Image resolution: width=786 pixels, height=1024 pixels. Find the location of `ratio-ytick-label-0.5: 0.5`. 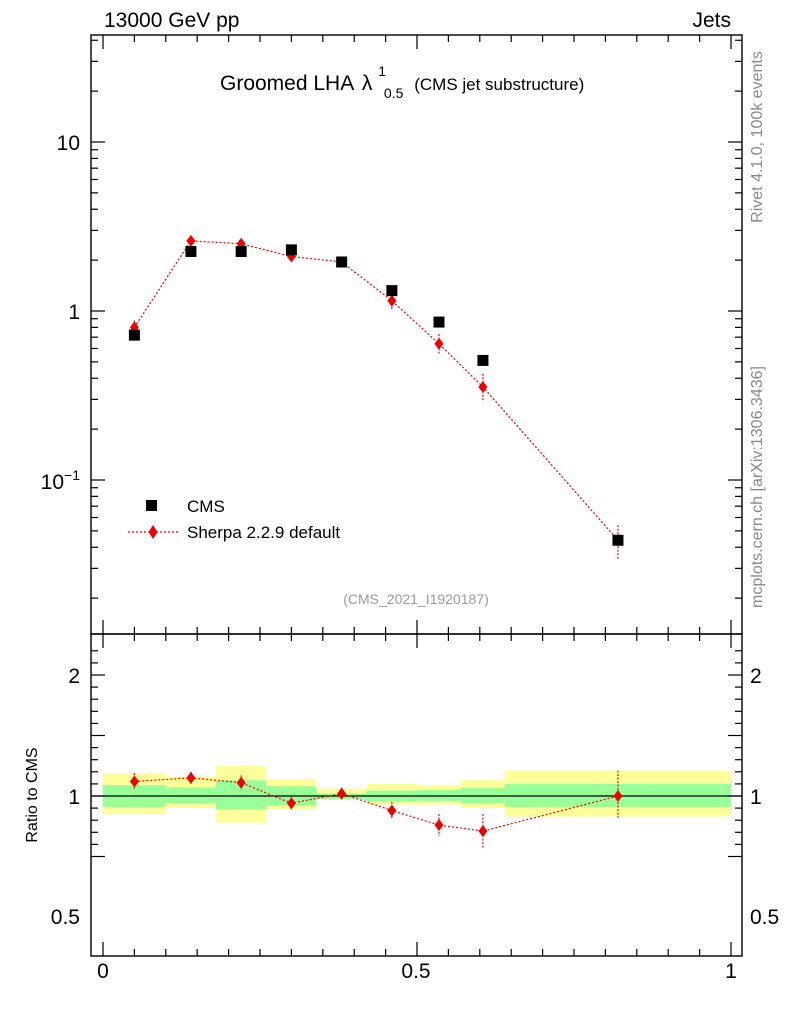

ratio-ytick-label-0.5: 0.5 is located at coordinates (65, 917).